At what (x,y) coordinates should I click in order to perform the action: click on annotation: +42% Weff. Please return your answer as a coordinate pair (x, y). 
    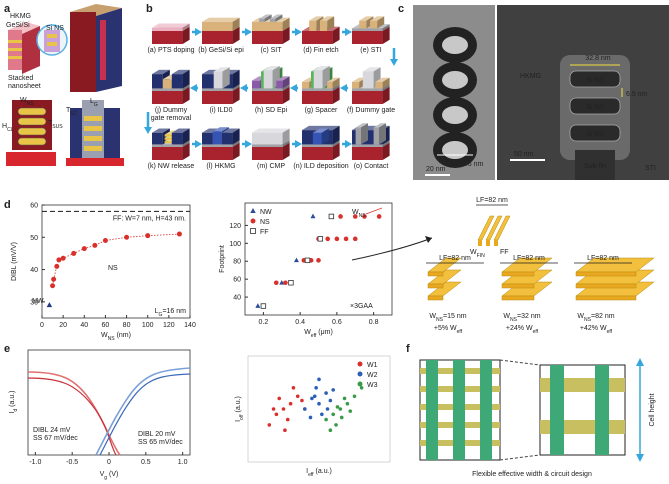
    Looking at the image, I should click on (596, 330).